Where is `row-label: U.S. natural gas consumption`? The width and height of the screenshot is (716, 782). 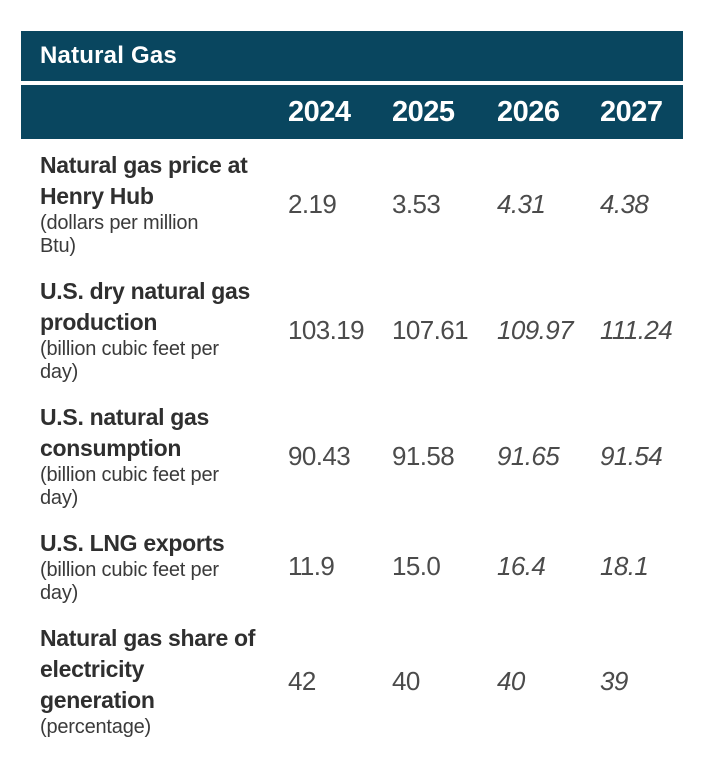 row-label: U.S. natural gas consumption is located at coordinates (125, 432).